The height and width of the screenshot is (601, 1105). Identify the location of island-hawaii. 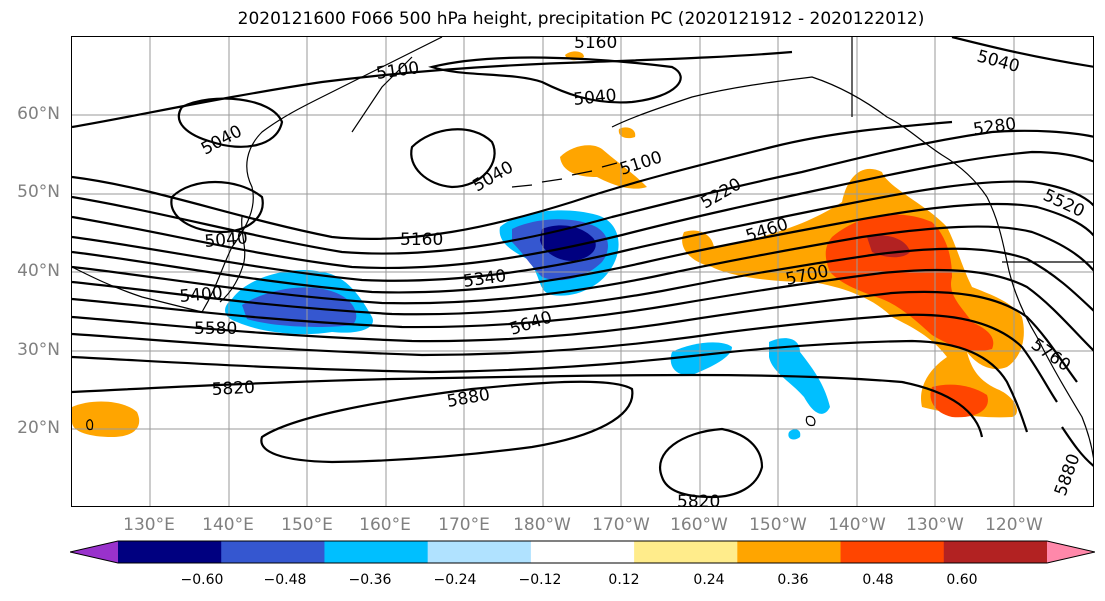
(810, 421).